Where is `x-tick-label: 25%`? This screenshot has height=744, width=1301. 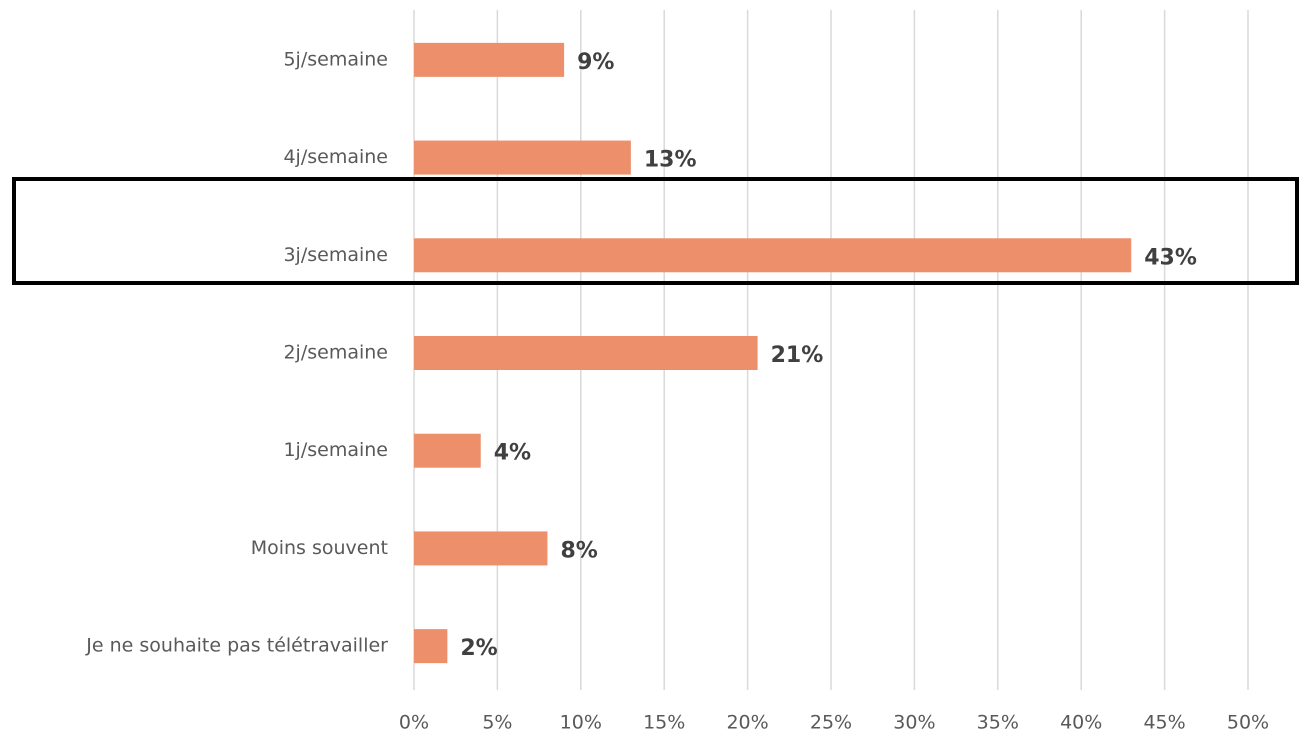
x-tick-label: 25% is located at coordinates (831, 723).